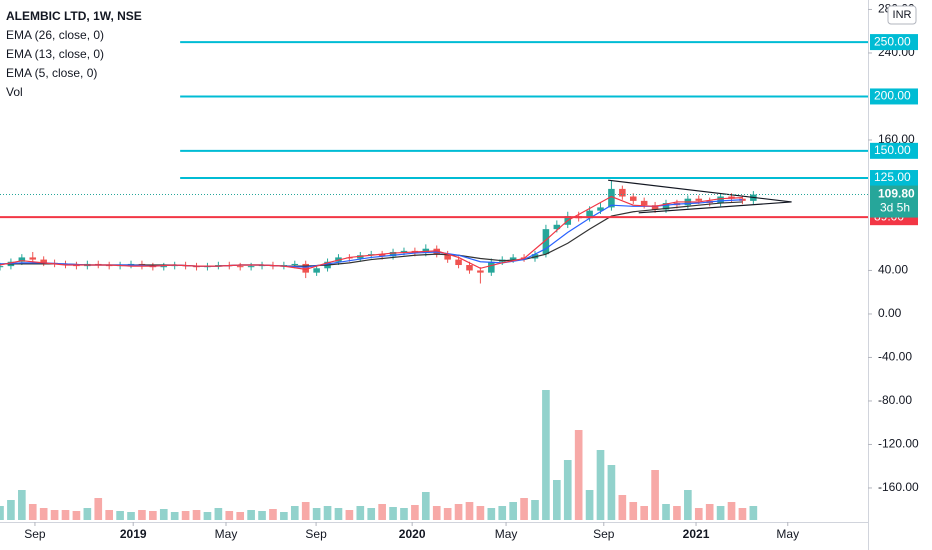  Describe the element at coordinates (893, 270) in the screenshot. I see `y-tick-label: 40.00` at that location.